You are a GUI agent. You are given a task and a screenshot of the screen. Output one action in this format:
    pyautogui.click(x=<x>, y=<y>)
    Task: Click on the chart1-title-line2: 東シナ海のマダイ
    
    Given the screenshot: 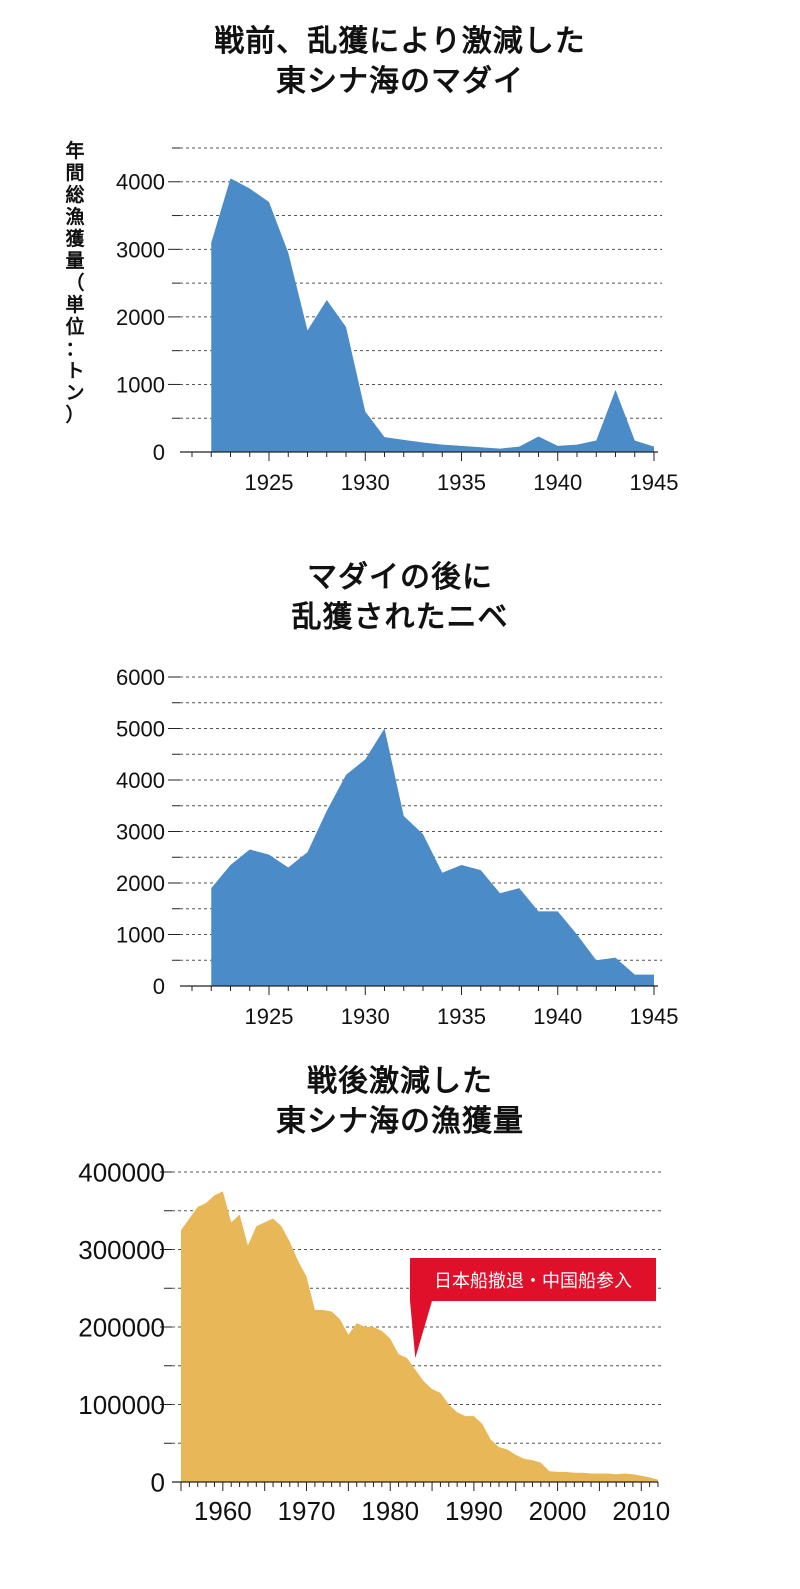 What is the action you would take?
    pyautogui.click(x=400, y=81)
    